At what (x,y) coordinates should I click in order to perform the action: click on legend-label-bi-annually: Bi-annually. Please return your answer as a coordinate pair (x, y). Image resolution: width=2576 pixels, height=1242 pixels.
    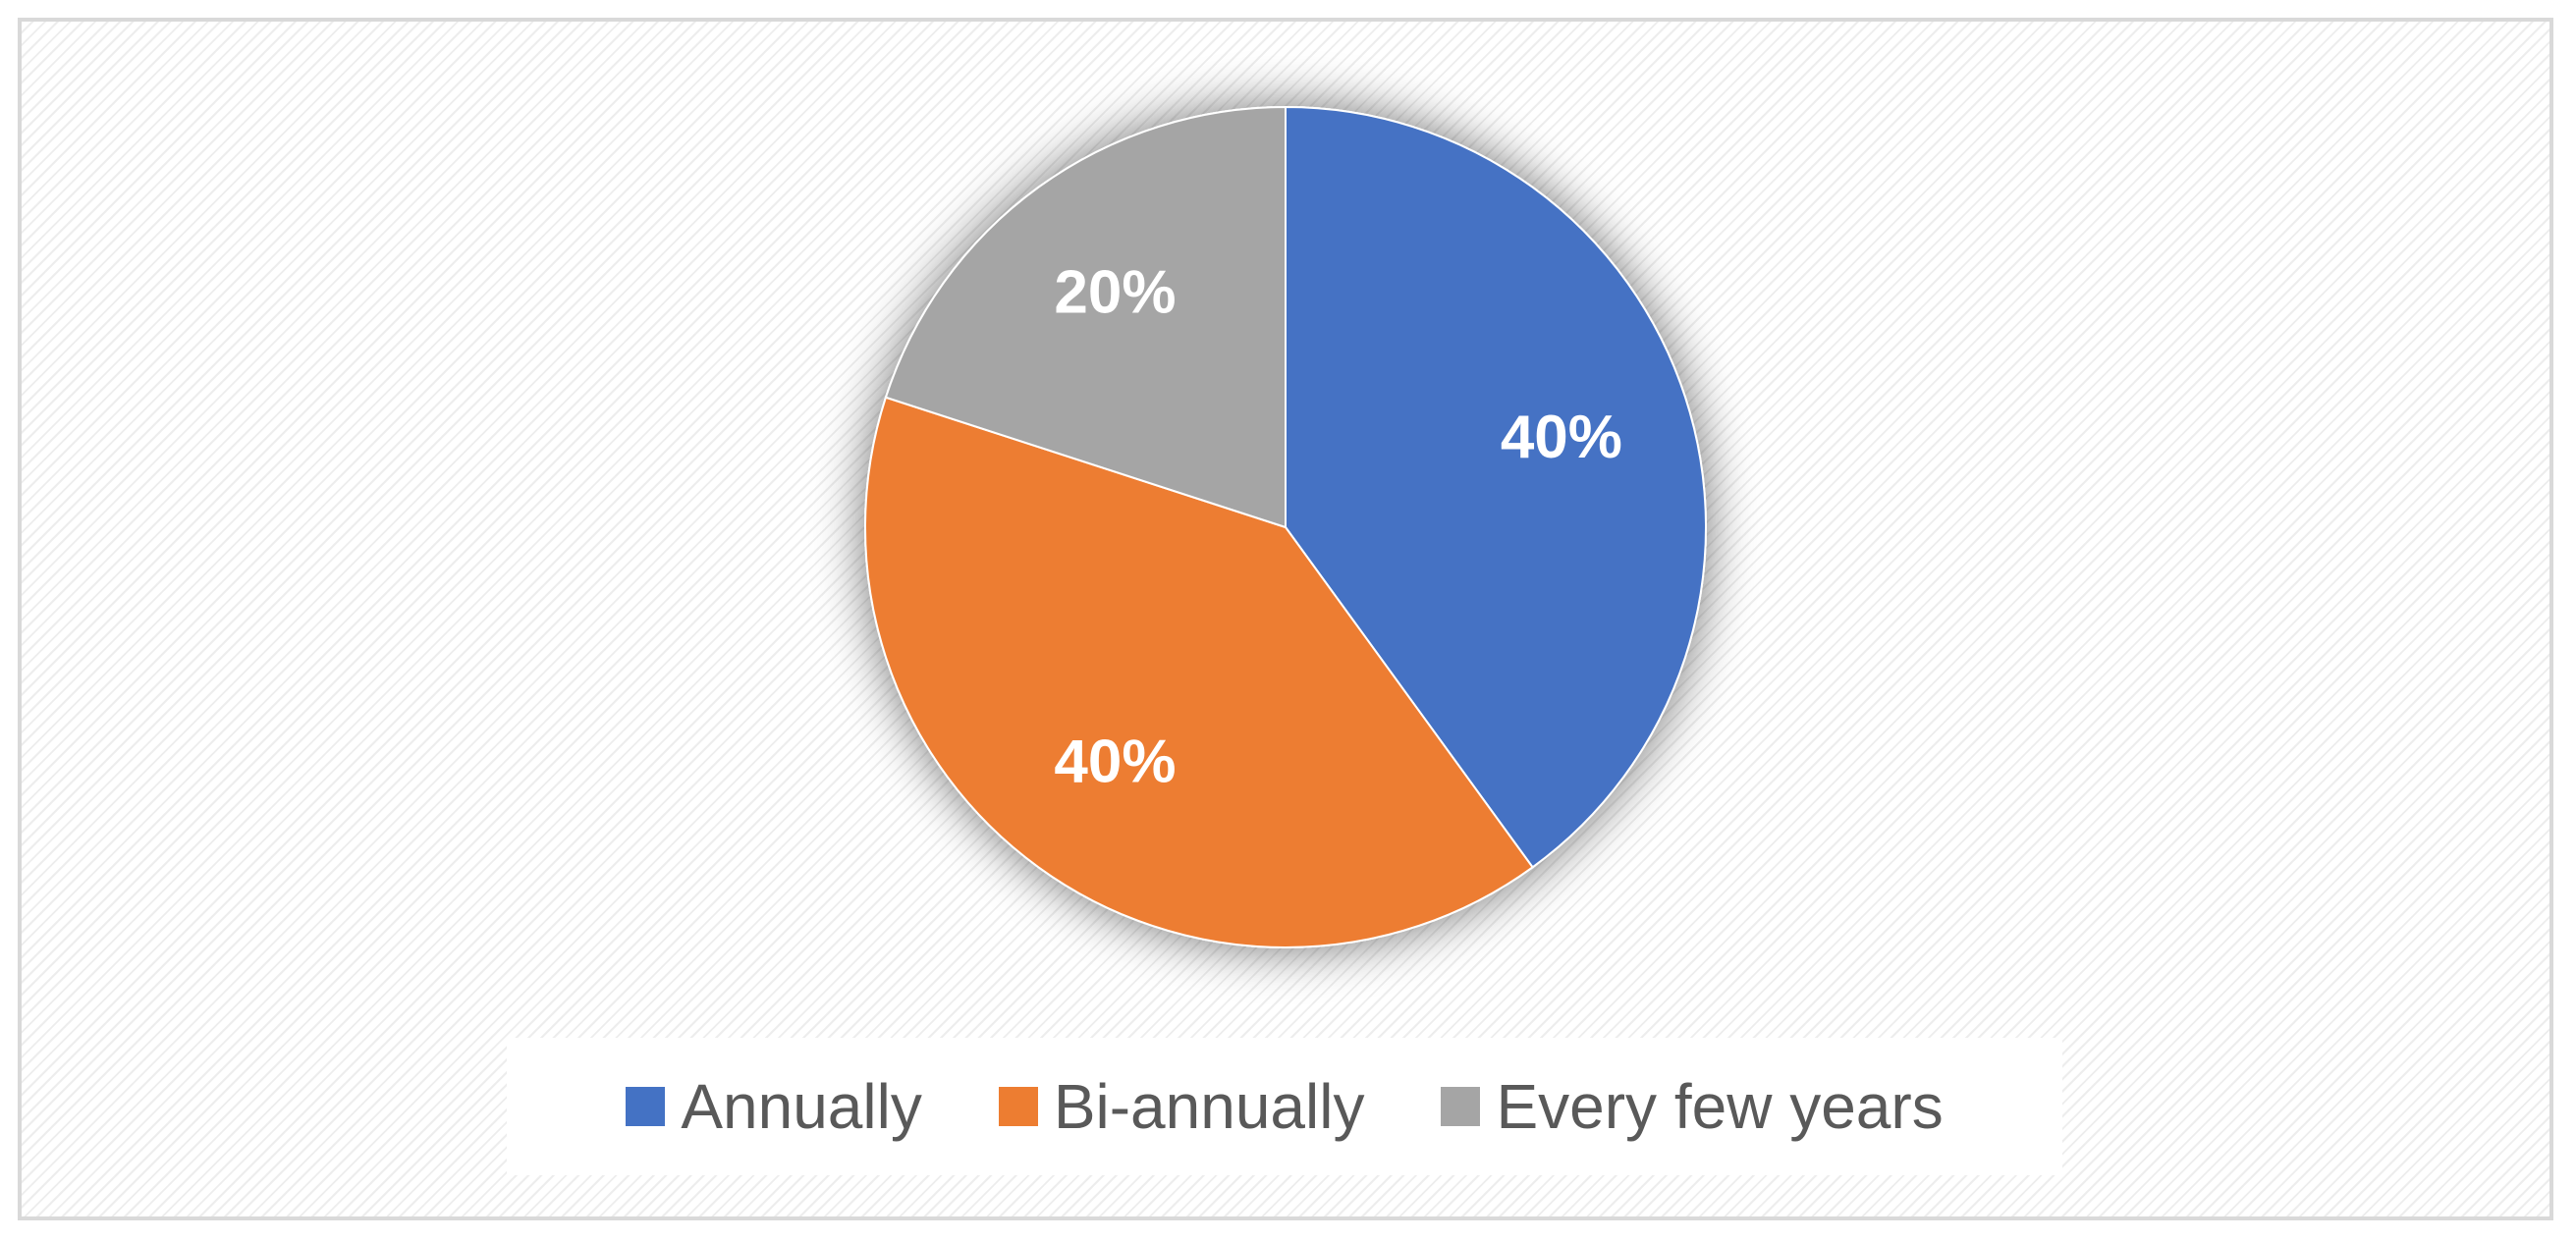
    Looking at the image, I should click on (1209, 1107).